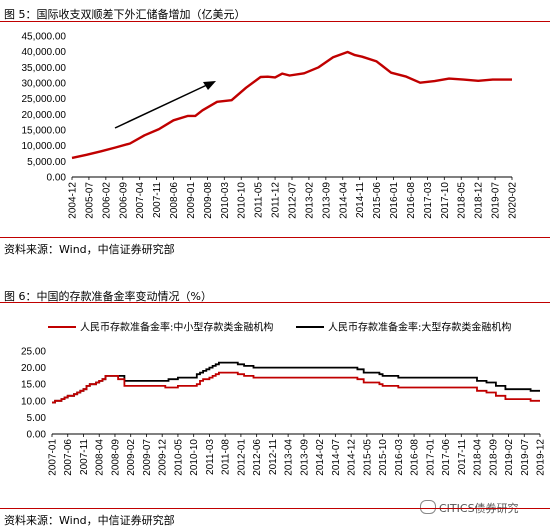 Image resolution: width=550 pixels, height=528 pixels. Describe the element at coordinates (178, 457) in the screenshot. I see `x-tick-label: 2010-05` at that location.